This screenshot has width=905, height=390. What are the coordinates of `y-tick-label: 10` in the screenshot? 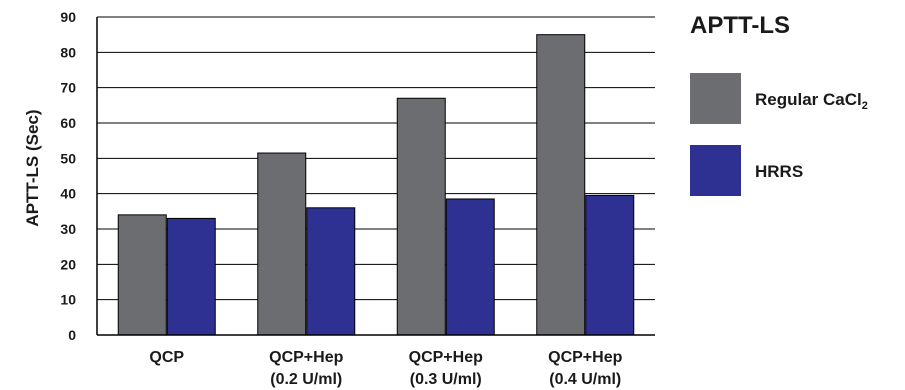 It's located at (68, 300).